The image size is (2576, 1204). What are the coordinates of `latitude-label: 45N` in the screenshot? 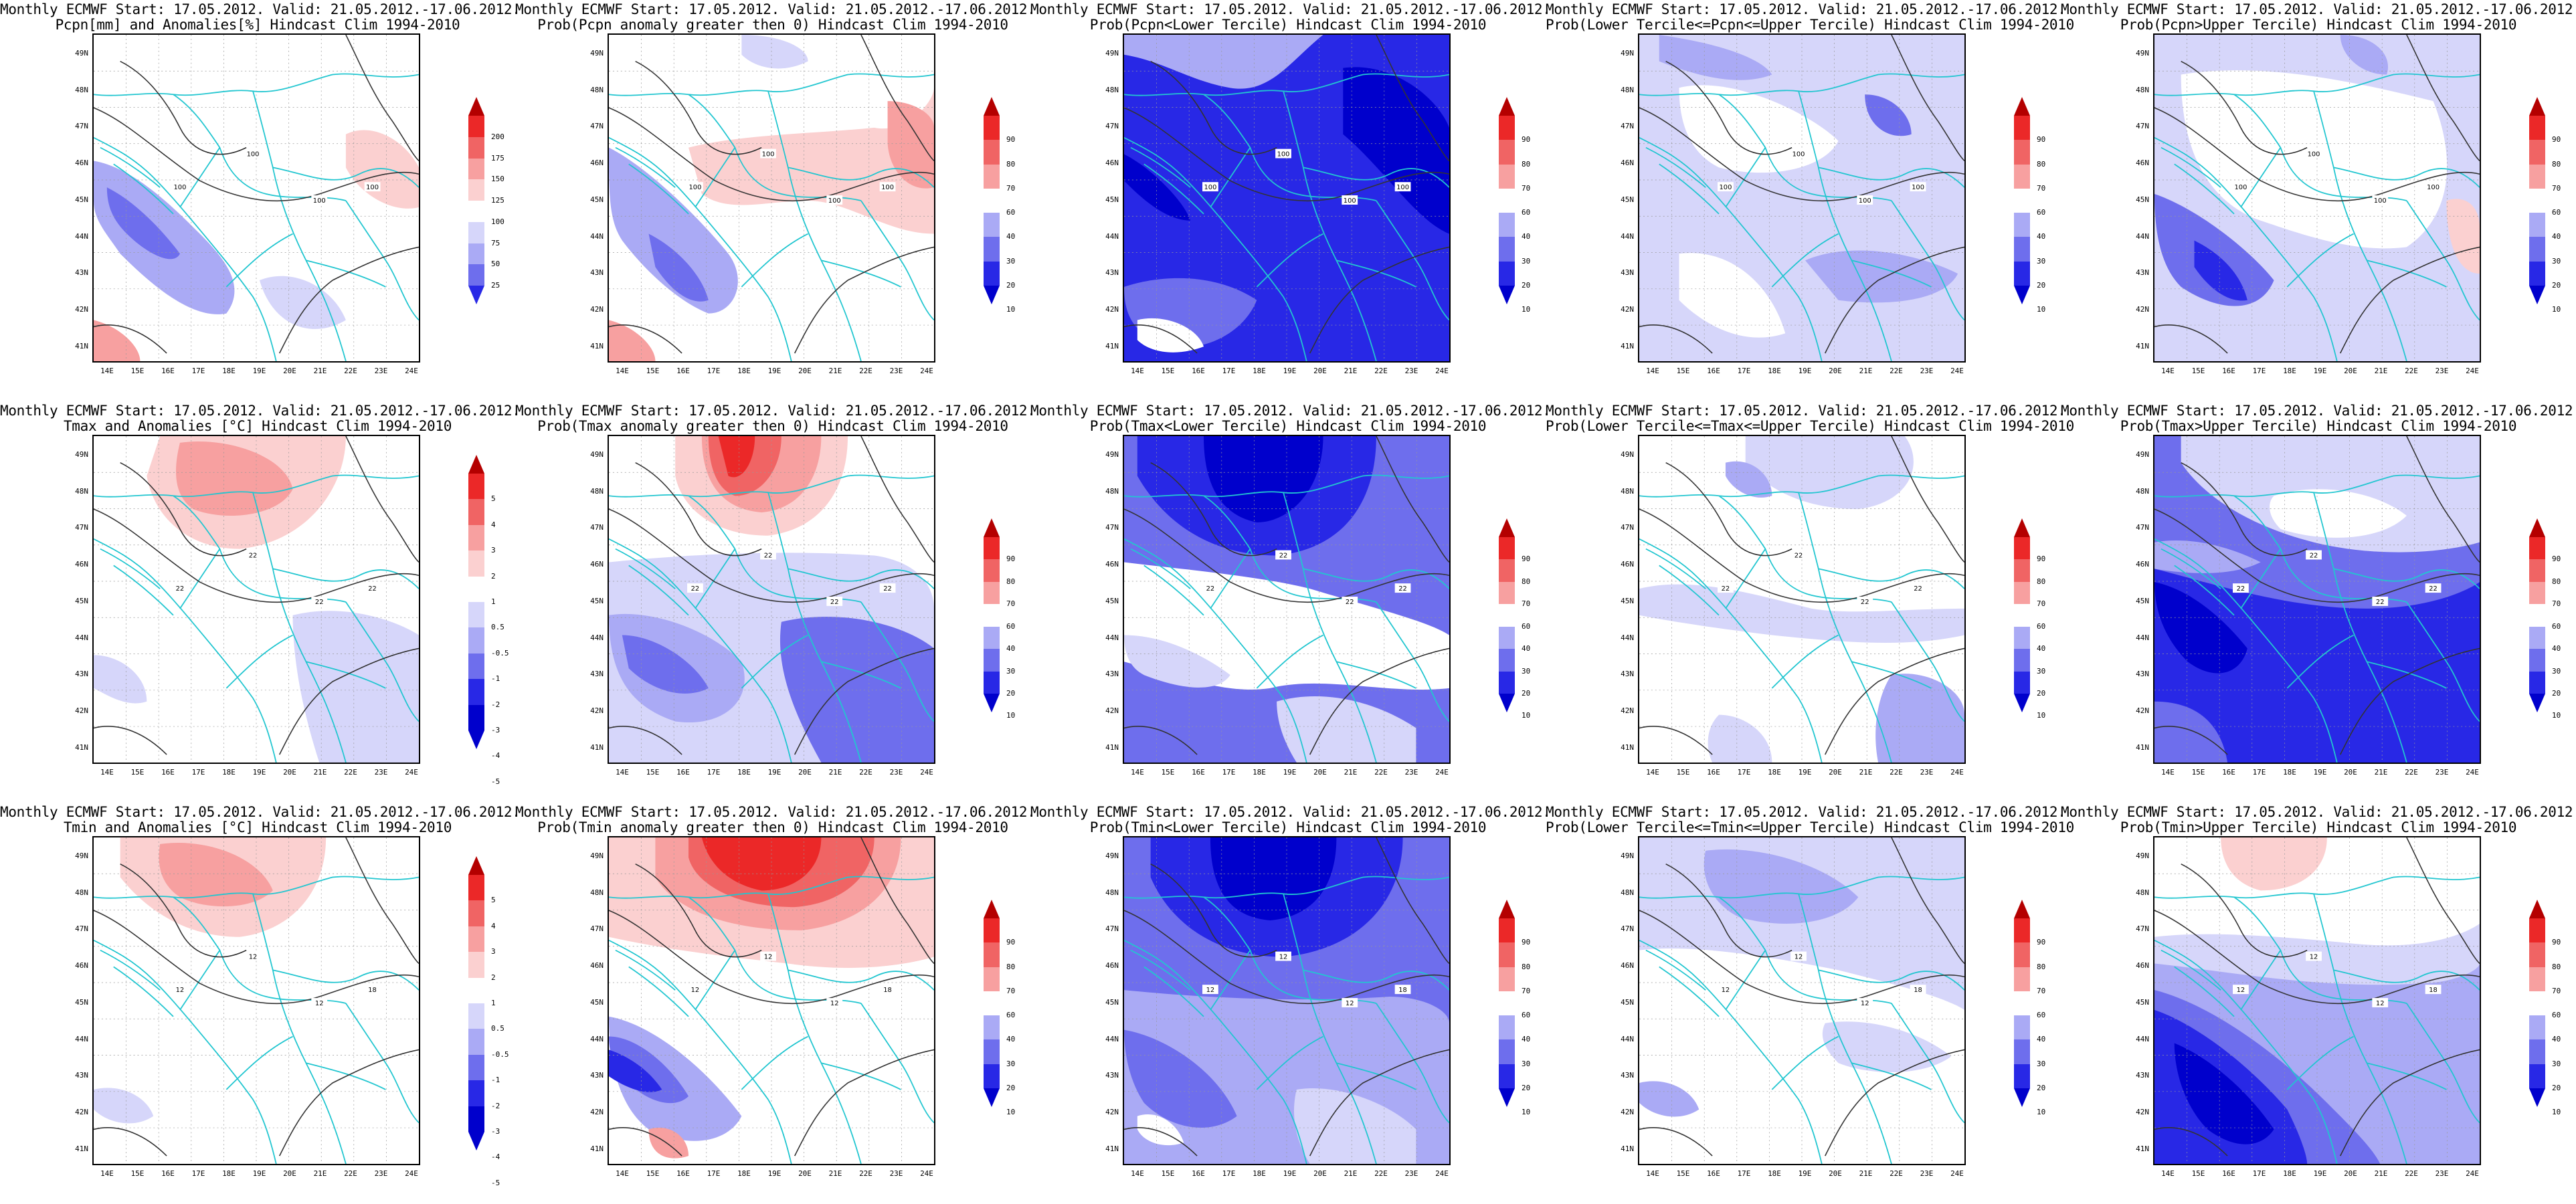 It's located at (81, 600).